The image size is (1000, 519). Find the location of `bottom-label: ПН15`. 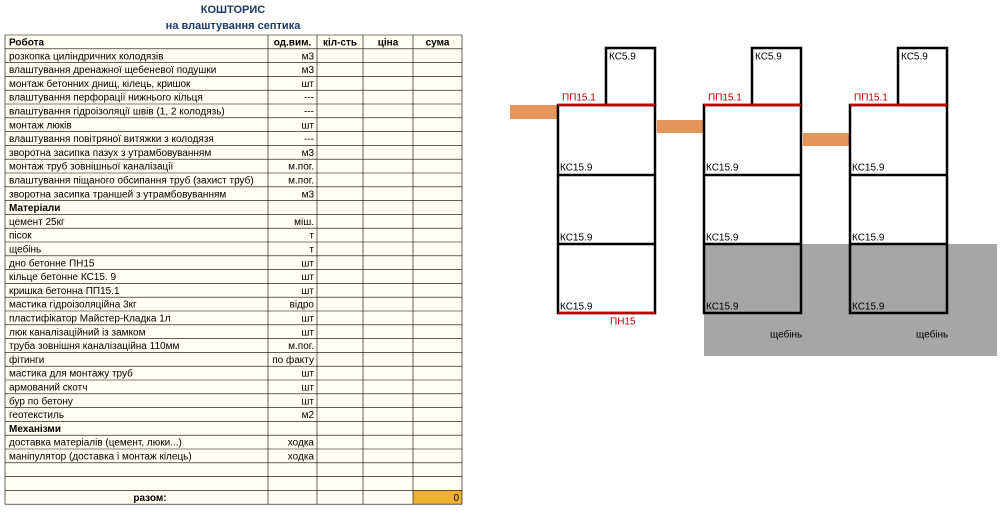

bottom-label: ПН15 is located at coordinates (623, 322).